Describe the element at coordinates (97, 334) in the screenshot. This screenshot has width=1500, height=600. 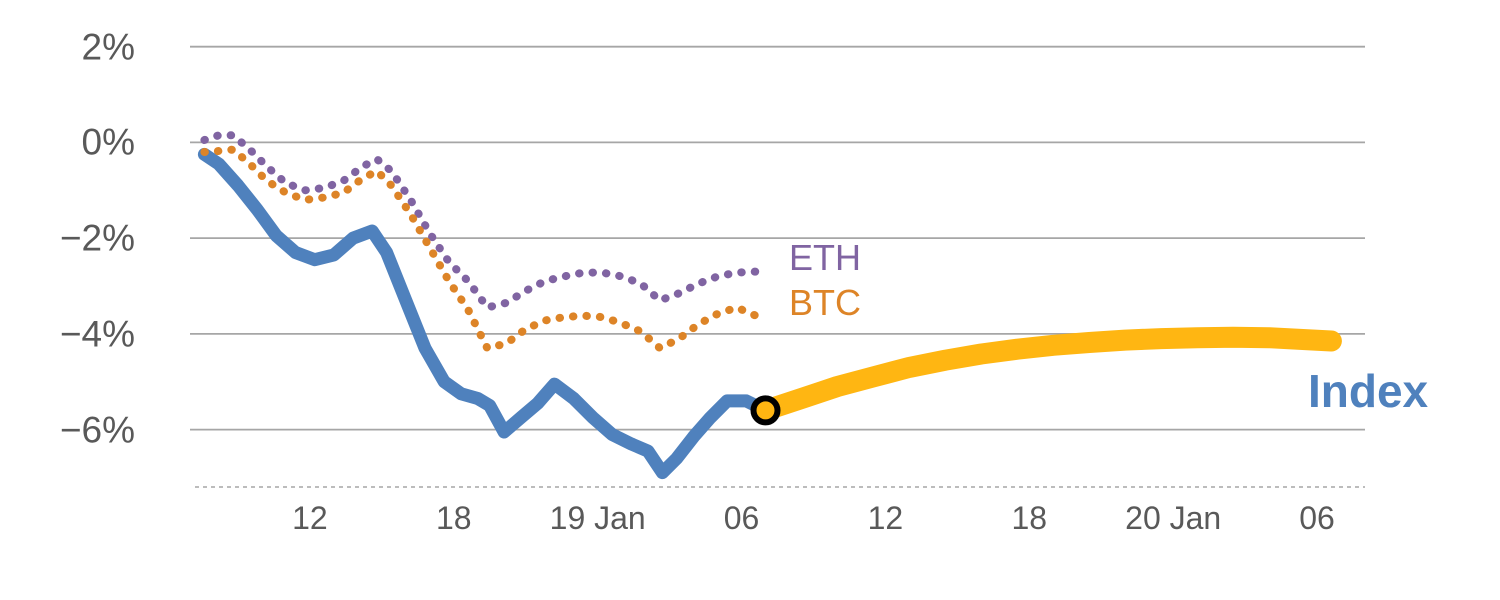
I see `y-tick-label: −4%` at that location.